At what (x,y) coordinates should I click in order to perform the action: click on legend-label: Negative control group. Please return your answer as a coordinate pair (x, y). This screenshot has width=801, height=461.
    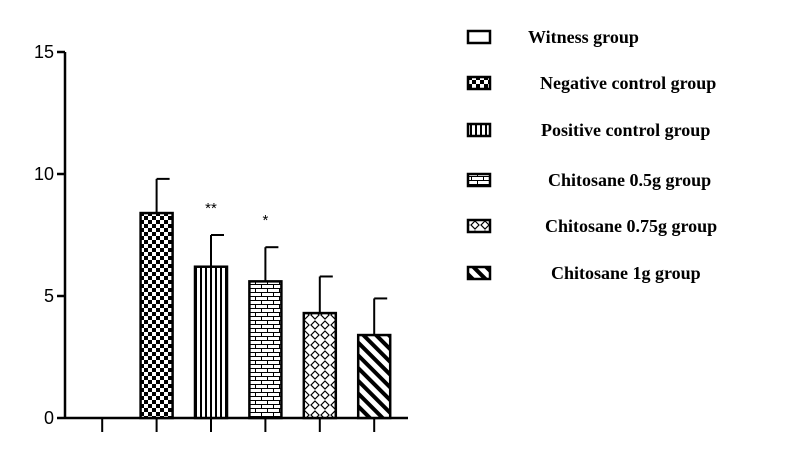
    Looking at the image, I should click on (628, 83).